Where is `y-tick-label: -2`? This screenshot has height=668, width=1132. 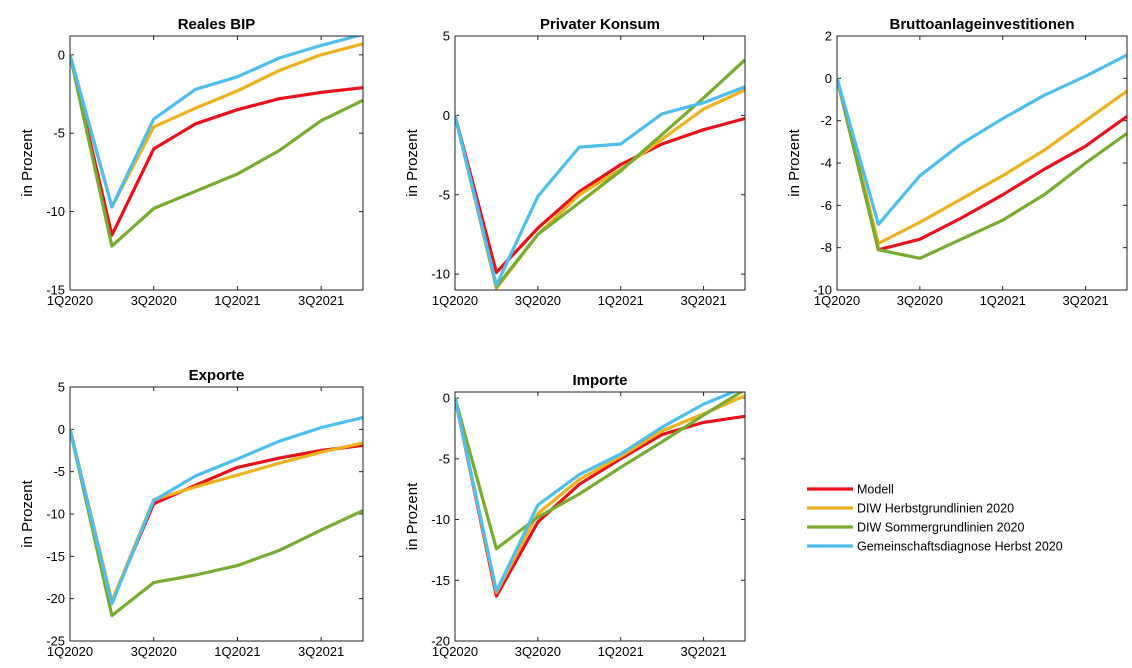
y-tick-label: -2 is located at coordinates (826, 120).